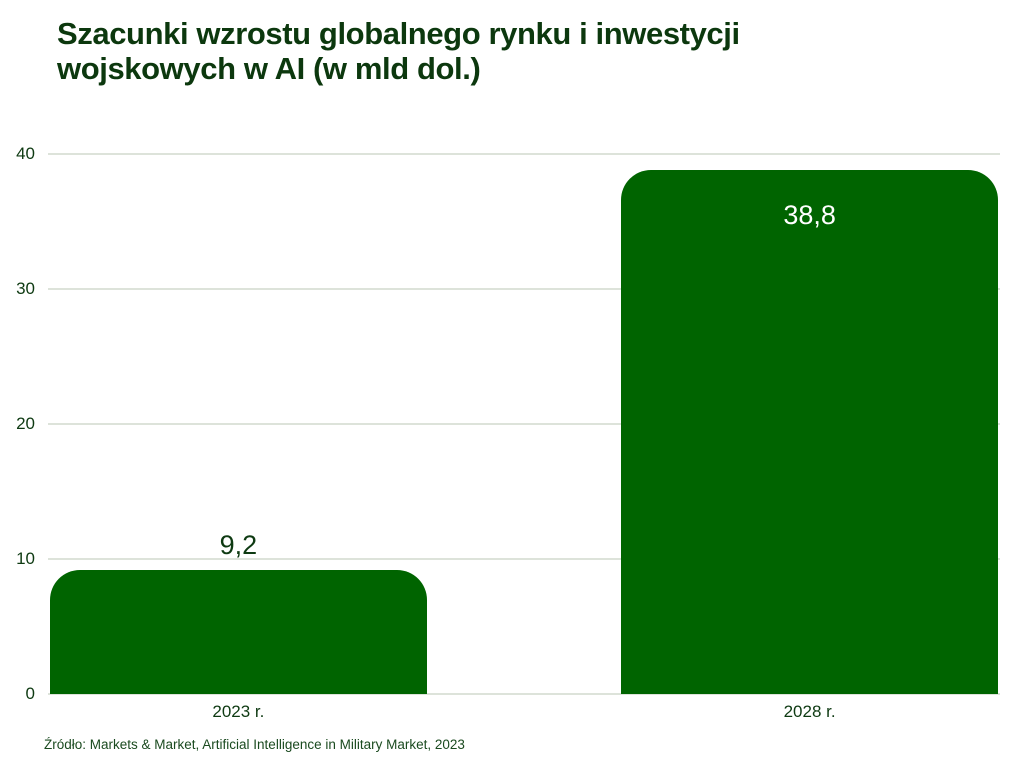 This screenshot has width=1024, height=768. What do you see at coordinates (238, 711) in the screenshot?
I see `x-axis-category-label: 2023 r.` at bounding box center [238, 711].